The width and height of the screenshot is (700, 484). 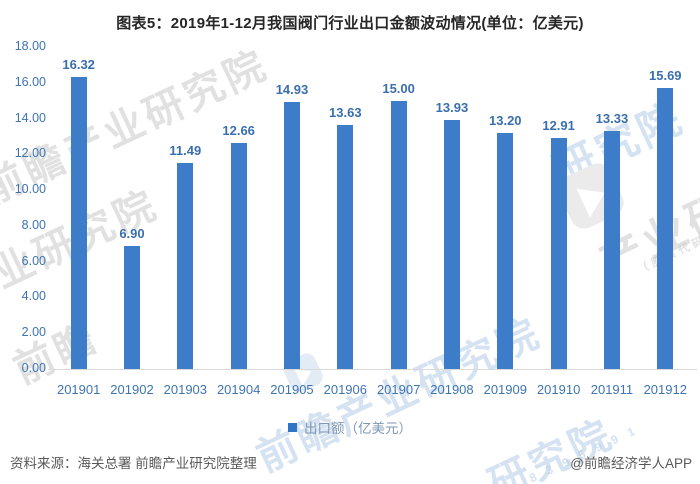 I want to click on bar-column: 12.91, so click(x=558, y=208).